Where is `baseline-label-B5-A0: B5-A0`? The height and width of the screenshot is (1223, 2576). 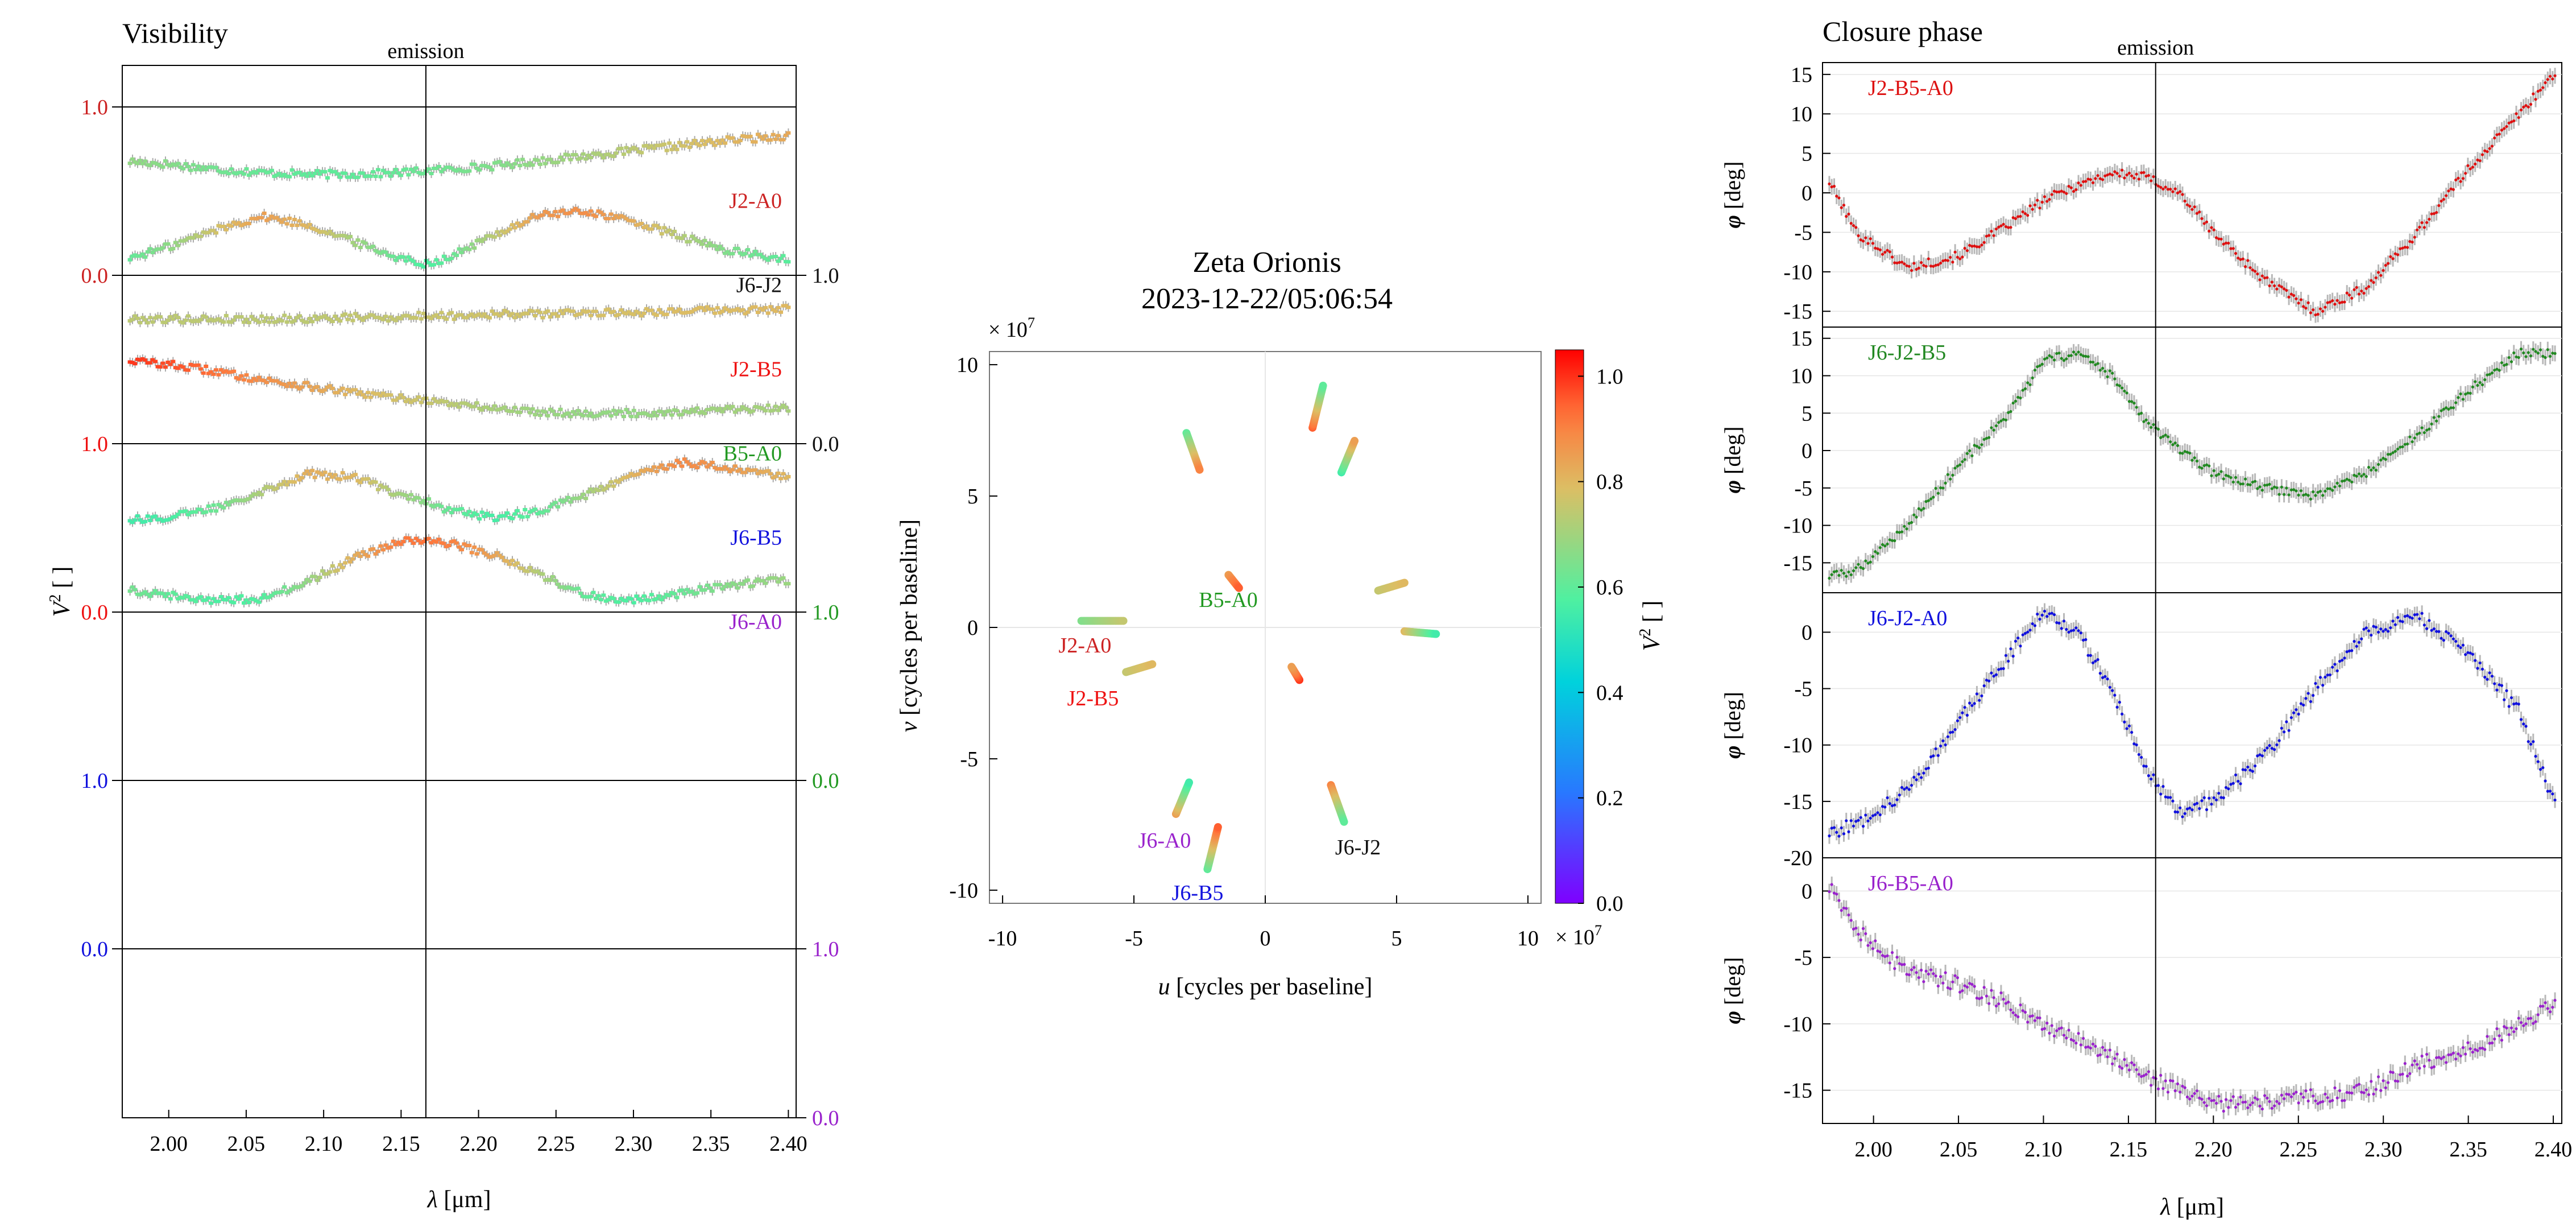
baseline-label-B5-A0: B5-A0 is located at coordinates (752, 454).